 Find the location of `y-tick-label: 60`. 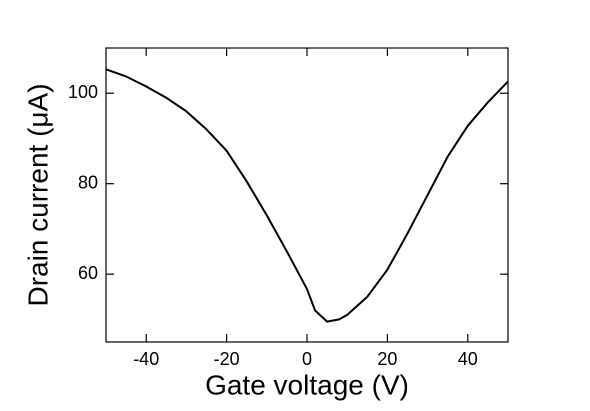

y-tick-label: 60 is located at coordinates (88, 273).